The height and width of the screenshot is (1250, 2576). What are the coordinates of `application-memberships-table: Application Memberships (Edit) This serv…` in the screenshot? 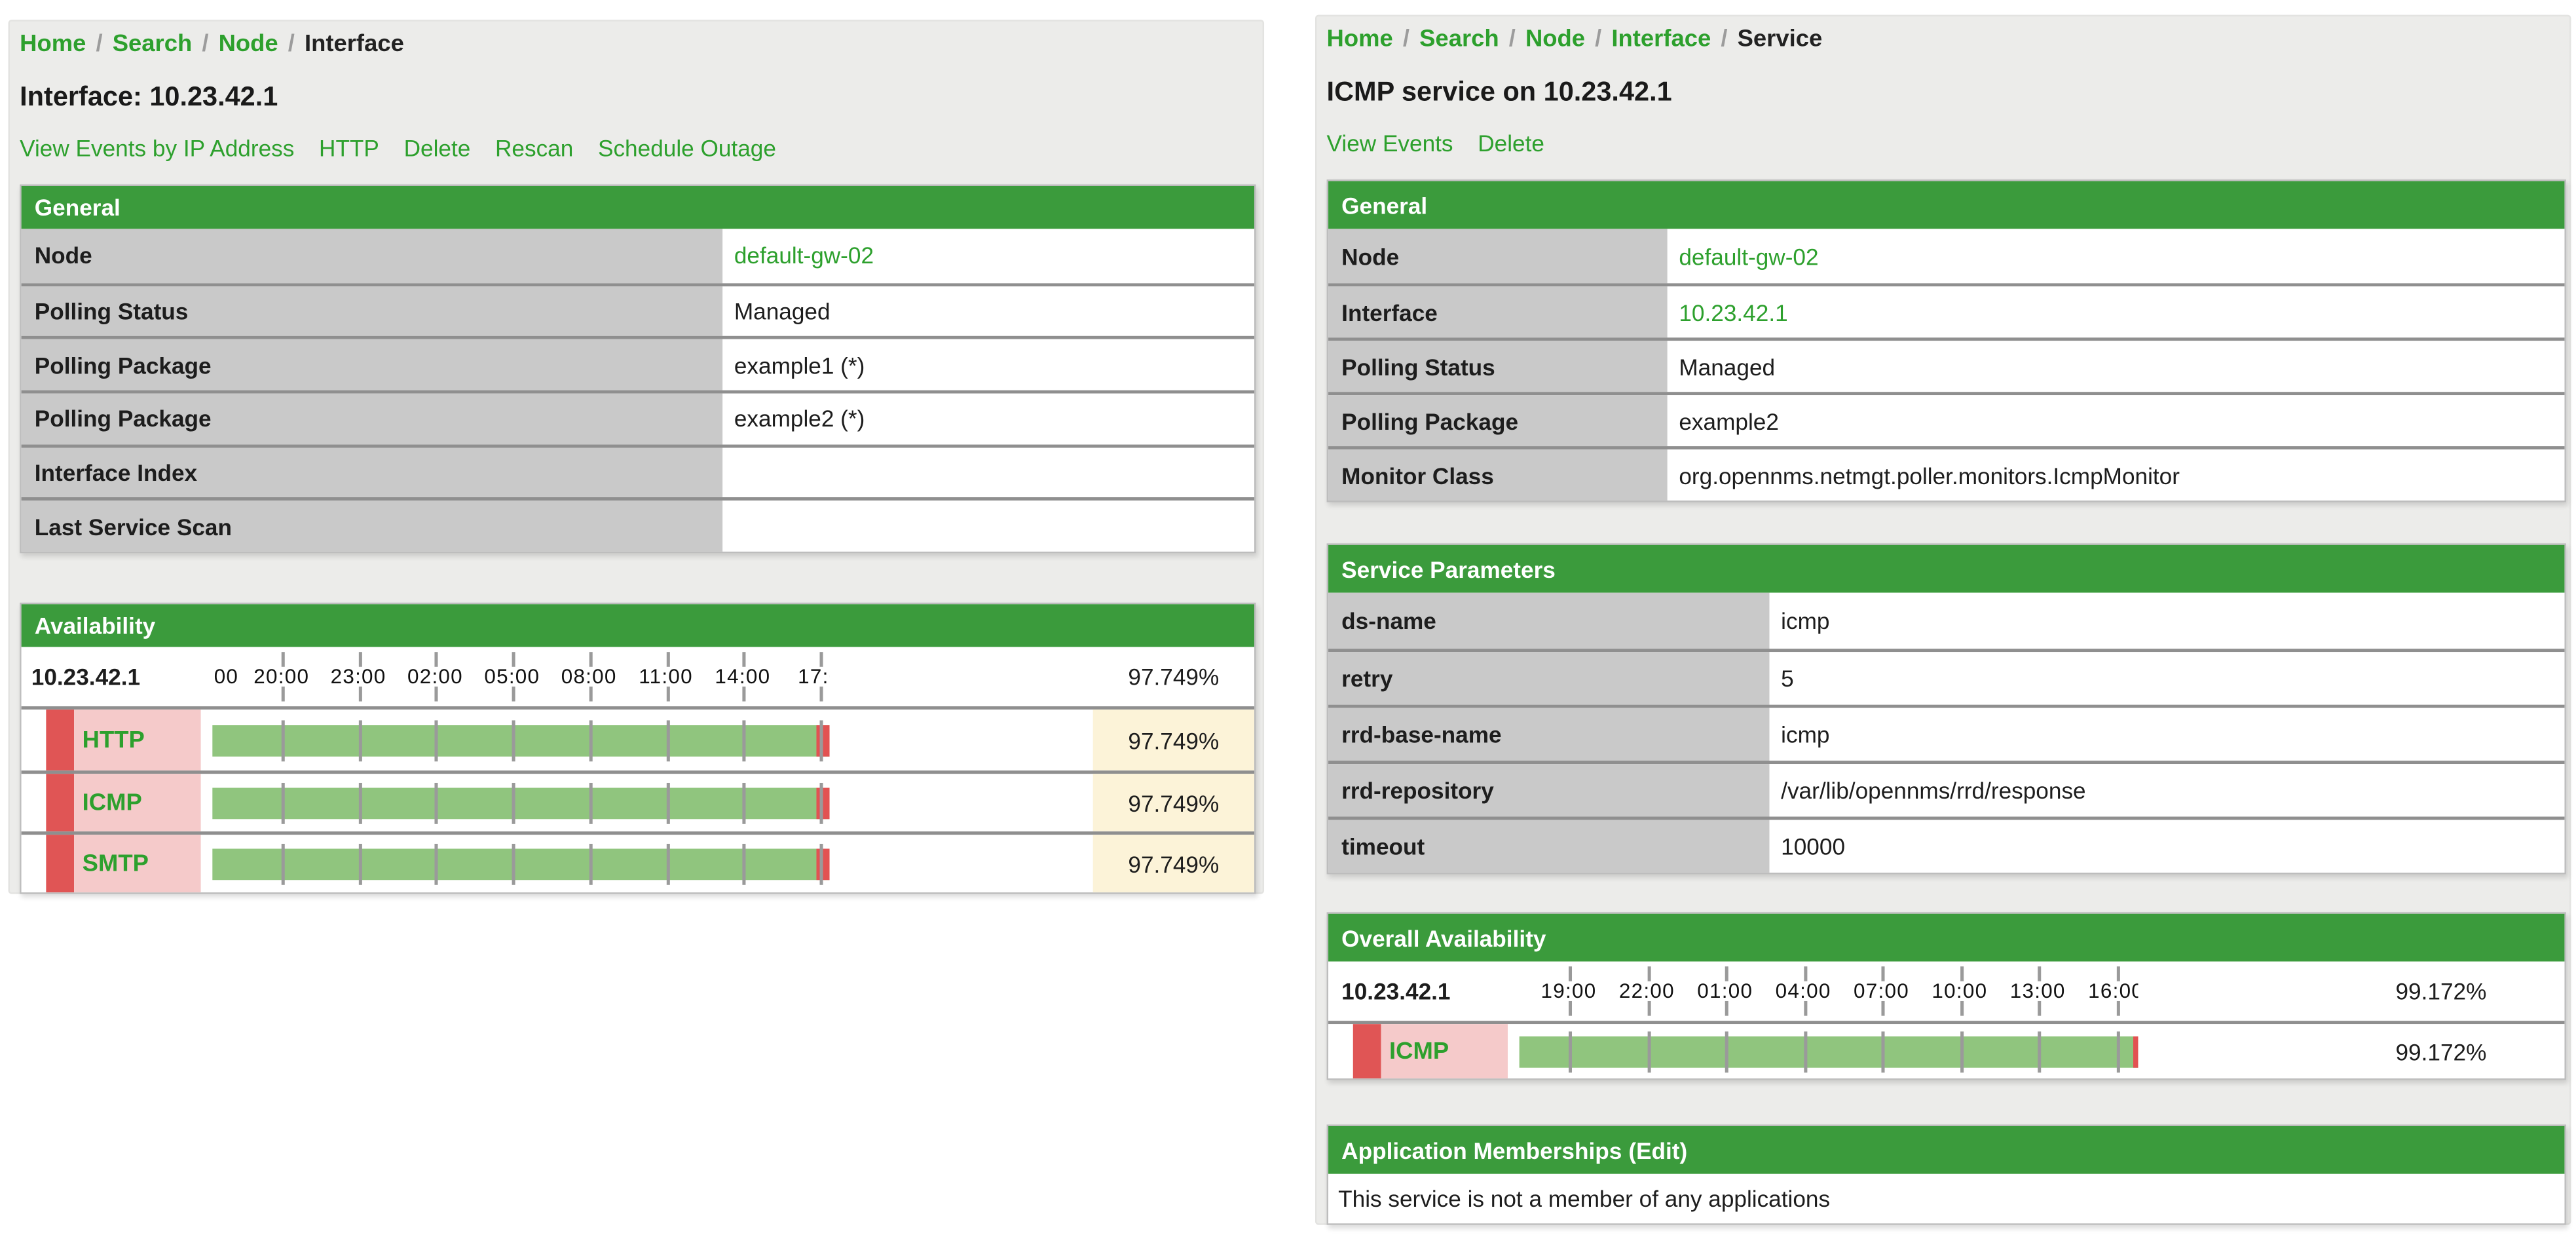 It's located at (1946, 1174).